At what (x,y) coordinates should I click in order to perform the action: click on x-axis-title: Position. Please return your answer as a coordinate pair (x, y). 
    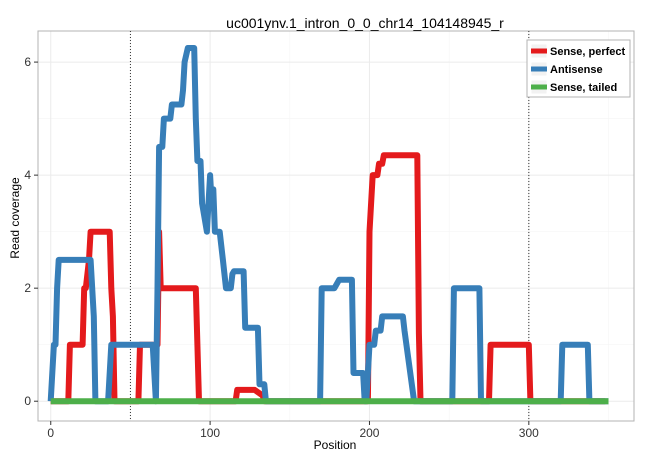
    Looking at the image, I should click on (335, 445).